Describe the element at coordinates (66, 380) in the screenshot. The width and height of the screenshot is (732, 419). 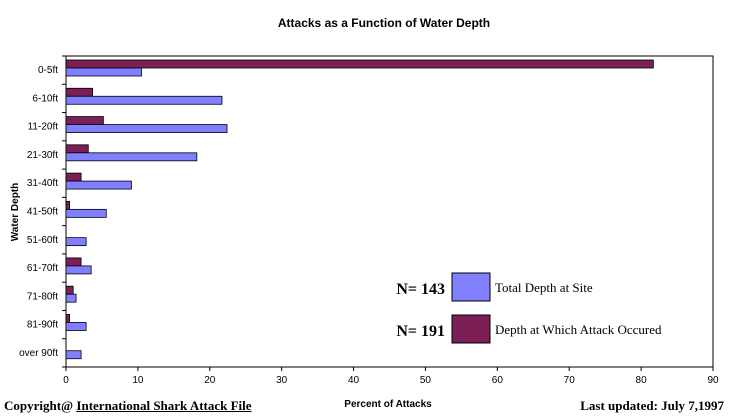
I see `x-tick-label-0: 0` at that location.